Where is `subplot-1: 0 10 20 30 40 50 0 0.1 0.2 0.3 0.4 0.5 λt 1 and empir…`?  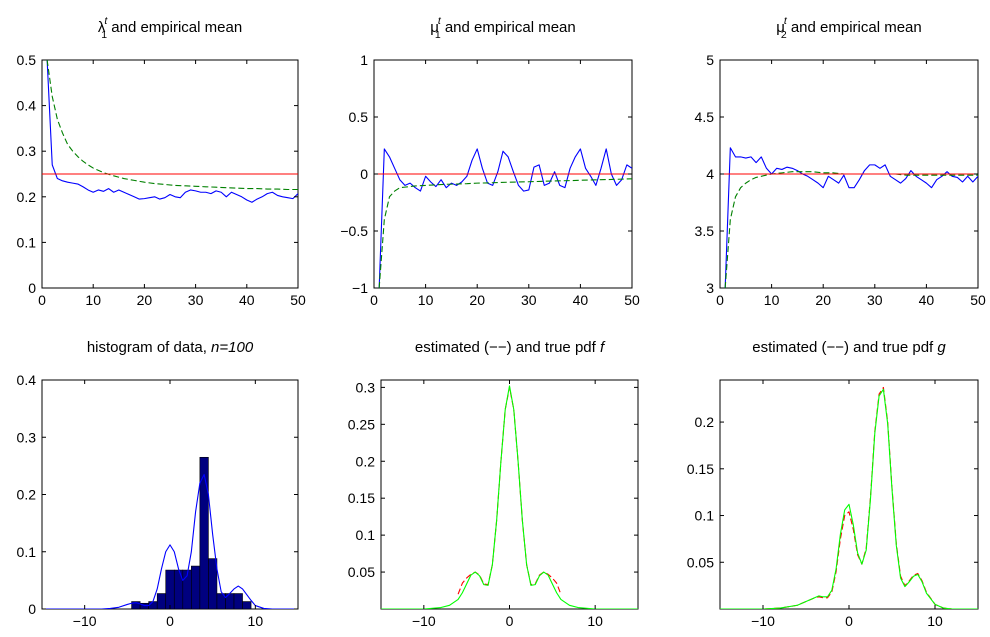 subplot-1: 0 10 20 30 40 50 0 0.1 0.2 0.3 0.4 0.5 λt 1 and empir… is located at coordinates (161, 161).